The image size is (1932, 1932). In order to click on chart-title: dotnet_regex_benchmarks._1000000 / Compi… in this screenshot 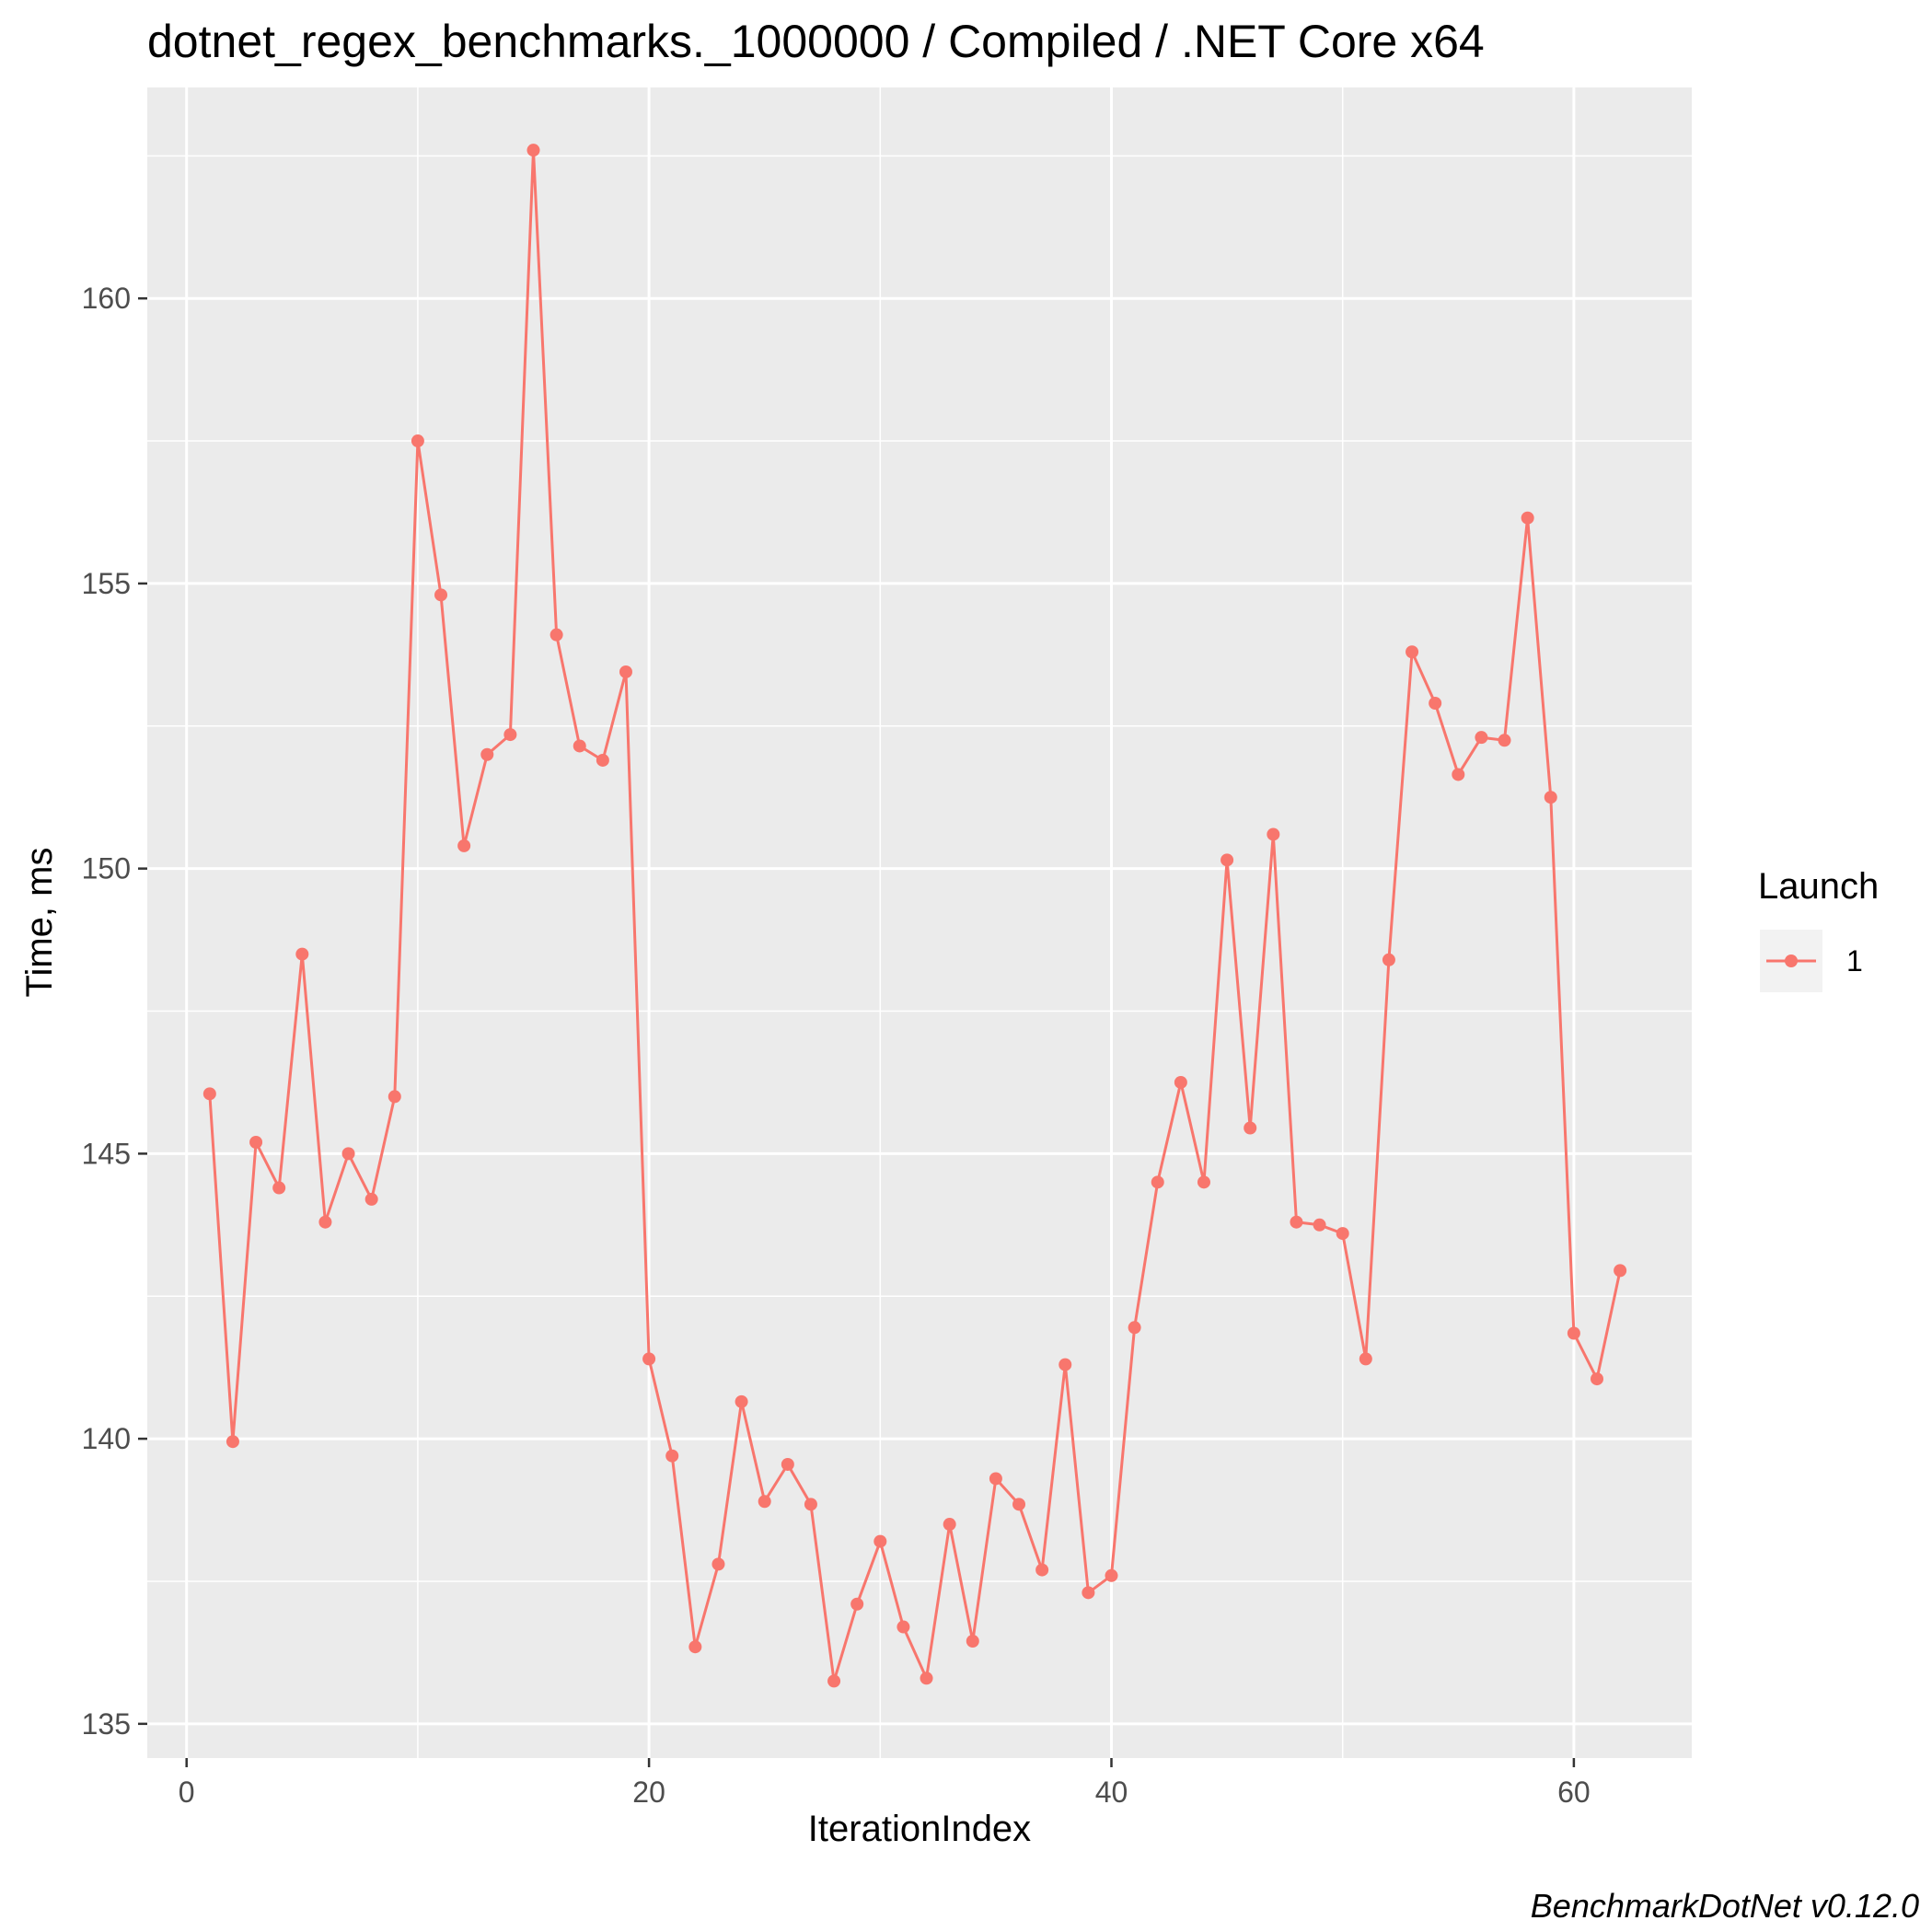, I will do `click(816, 42)`.